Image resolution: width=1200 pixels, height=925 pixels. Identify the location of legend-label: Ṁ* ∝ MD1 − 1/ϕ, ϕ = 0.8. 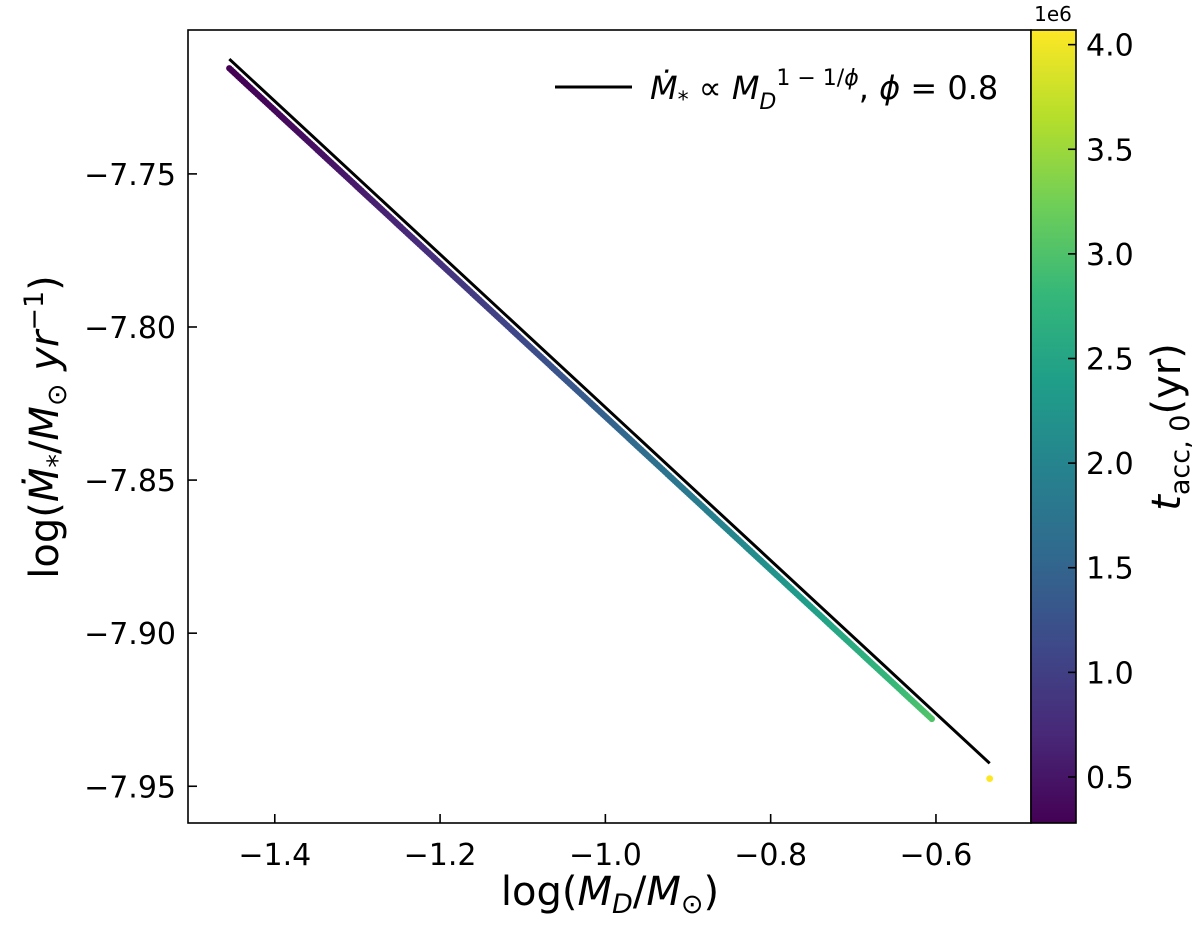
(824, 90).